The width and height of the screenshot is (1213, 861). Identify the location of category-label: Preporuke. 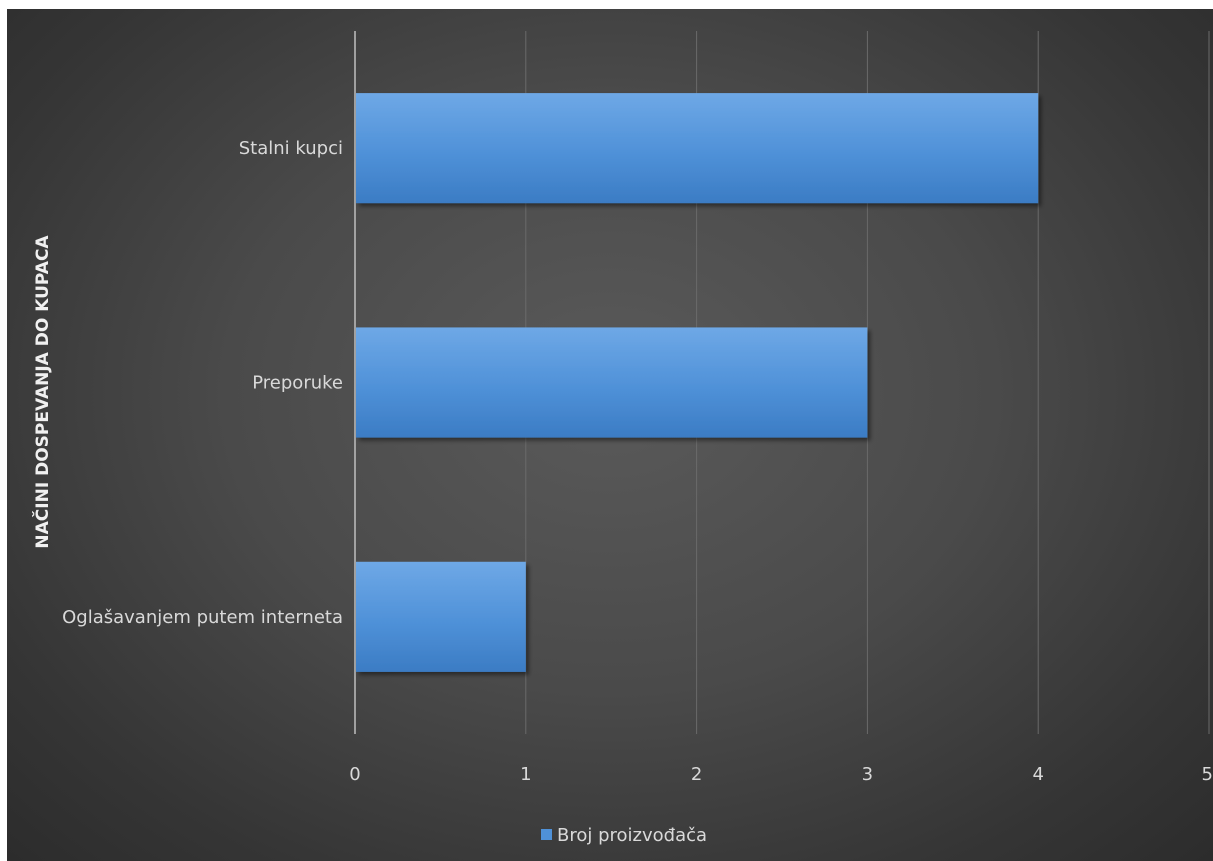
(297, 383).